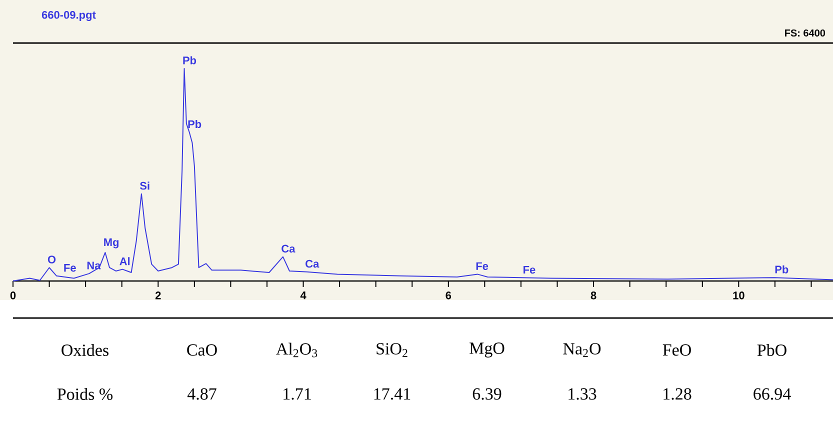 The height and width of the screenshot is (421, 833). I want to click on text: Poids %, so click(85, 394).